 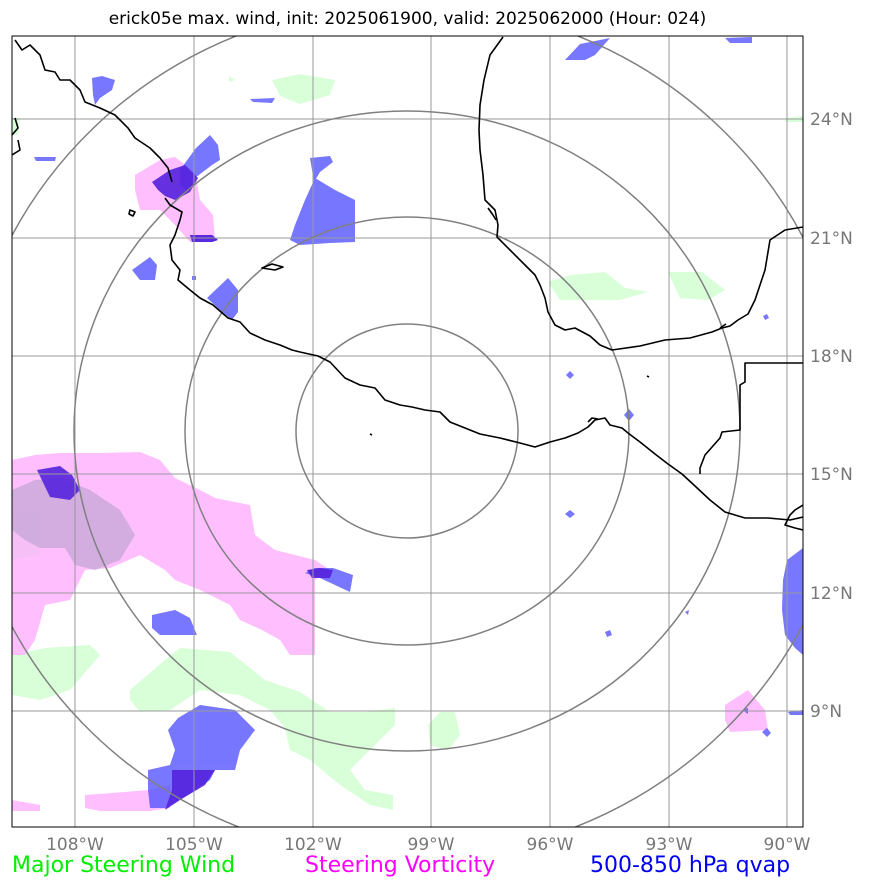 What do you see at coordinates (787, 845) in the screenshot?
I see `lon-label: 90°W` at bounding box center [787, 845].